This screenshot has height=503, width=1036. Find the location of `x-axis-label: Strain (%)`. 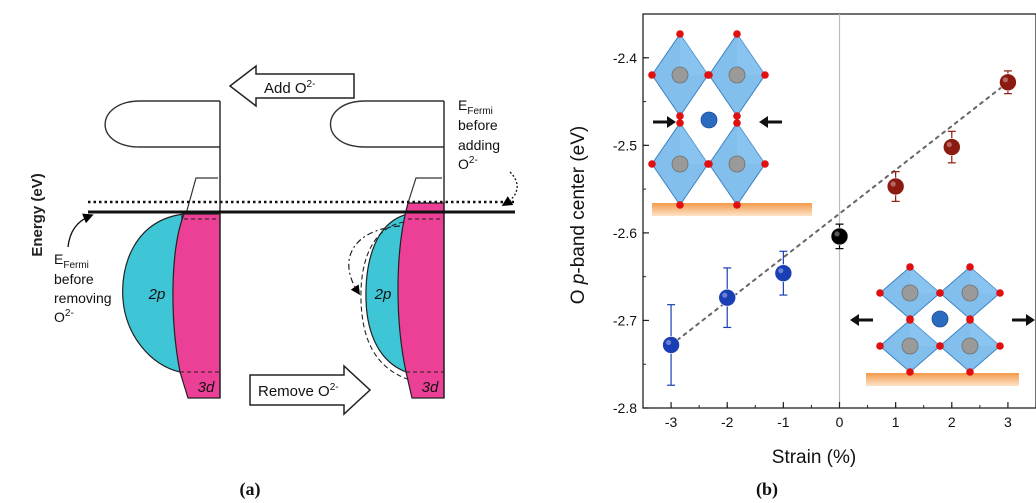

x-axis-label: Strain (%) is located at coordinates (814, 457).